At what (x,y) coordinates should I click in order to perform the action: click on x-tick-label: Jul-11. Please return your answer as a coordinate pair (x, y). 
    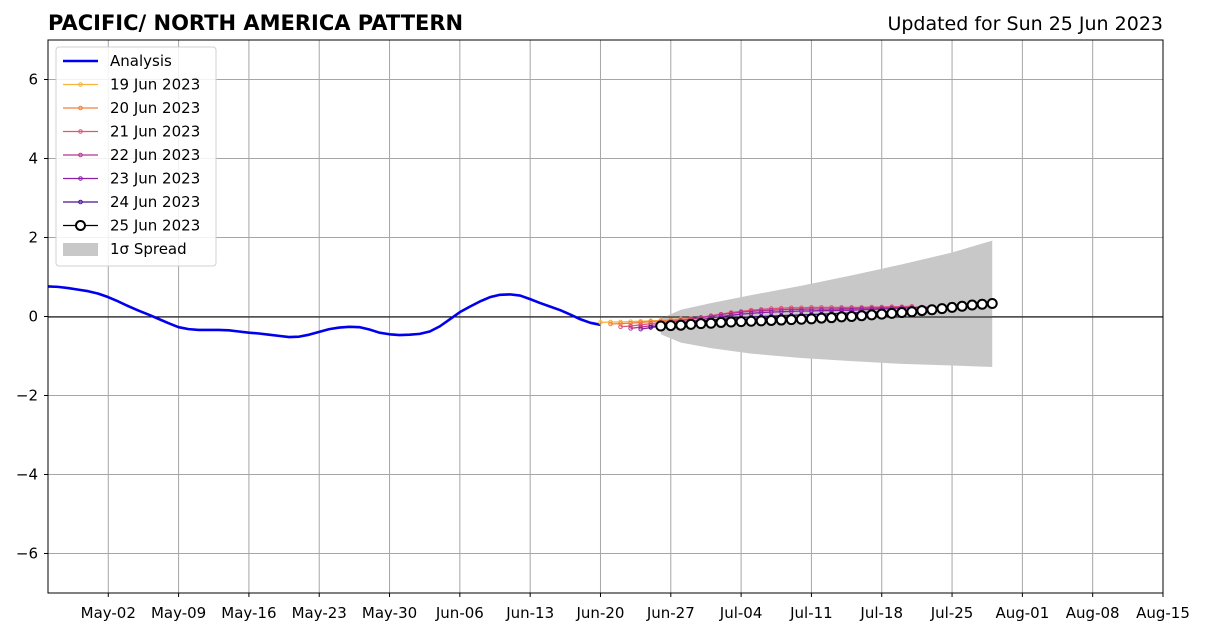
    Looking at the image, I should click on (811, 613).